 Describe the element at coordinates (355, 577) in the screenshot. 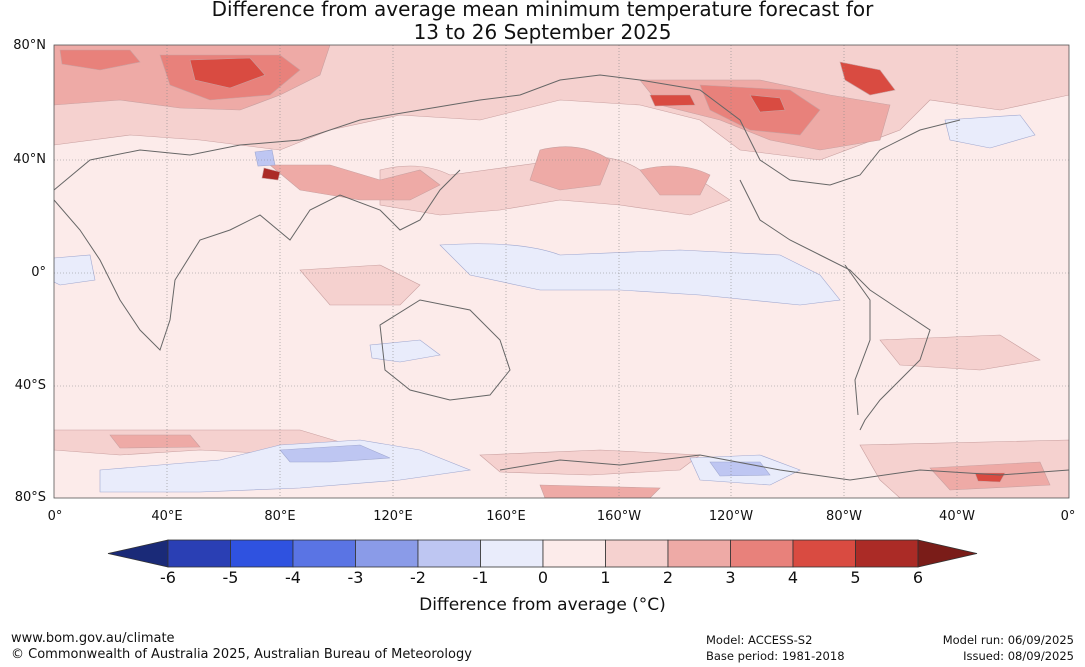

I see `colorbar-tick-label: -3` at that location.